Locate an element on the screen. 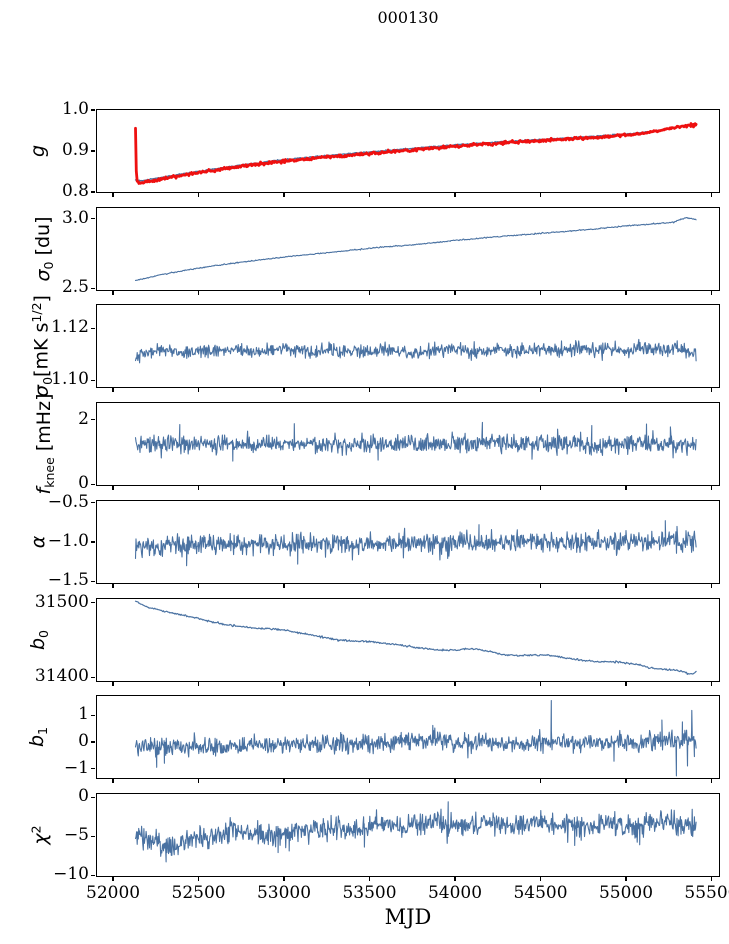  x-tick-label: 53500 is located at coordinates (369, 893).